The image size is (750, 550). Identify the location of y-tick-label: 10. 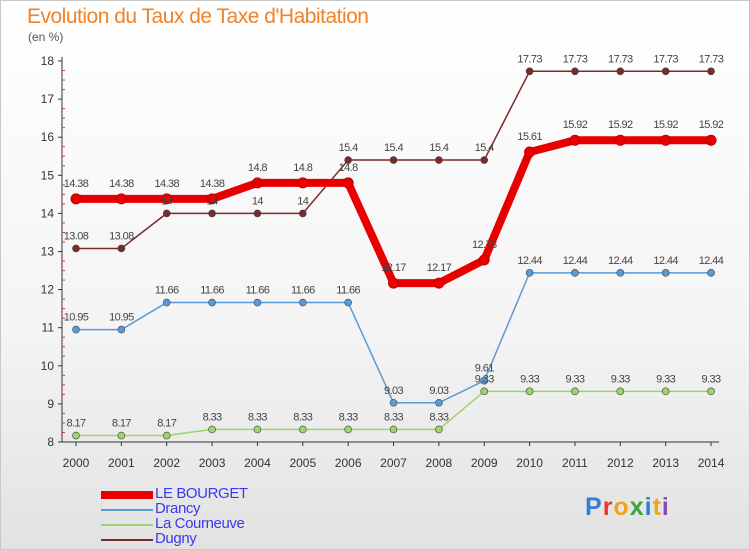
(48, 366).